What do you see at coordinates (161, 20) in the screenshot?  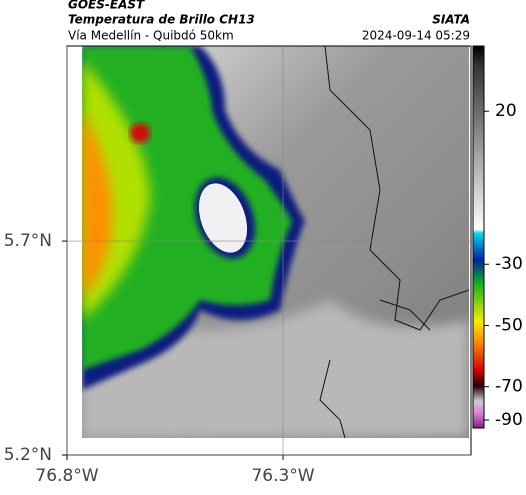 I see `product: Temperatura de Brillo CH13` at bounding box center [161, 20].